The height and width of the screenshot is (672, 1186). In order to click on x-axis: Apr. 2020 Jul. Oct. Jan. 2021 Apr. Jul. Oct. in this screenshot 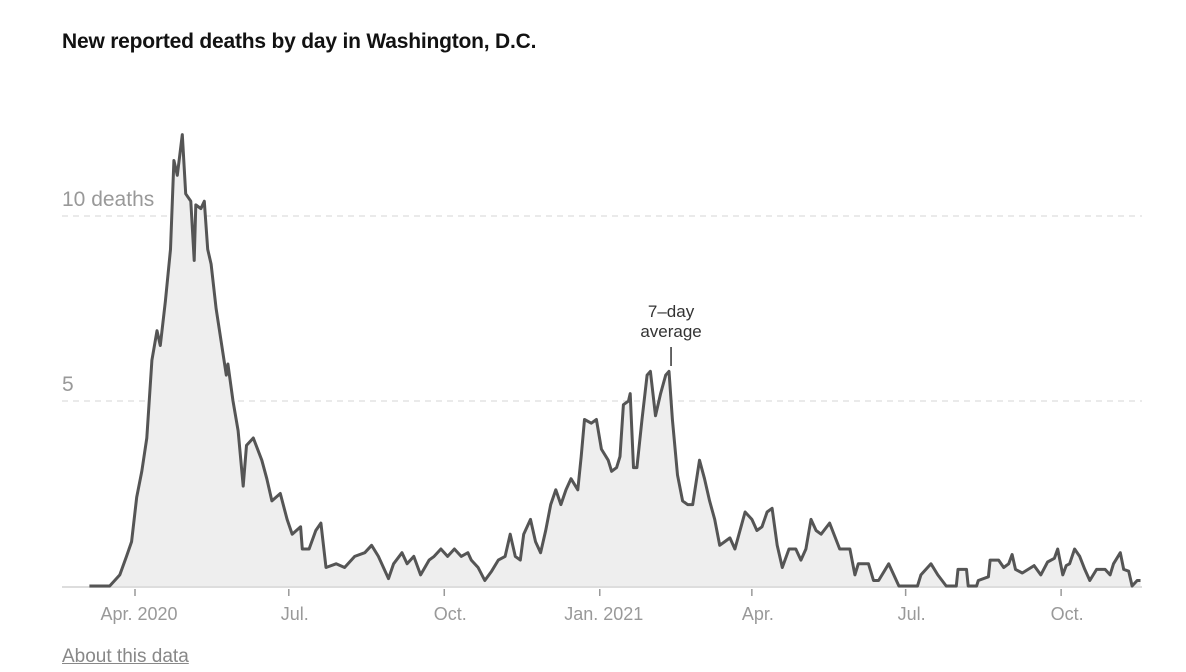, I will do `click(592, 606)`.